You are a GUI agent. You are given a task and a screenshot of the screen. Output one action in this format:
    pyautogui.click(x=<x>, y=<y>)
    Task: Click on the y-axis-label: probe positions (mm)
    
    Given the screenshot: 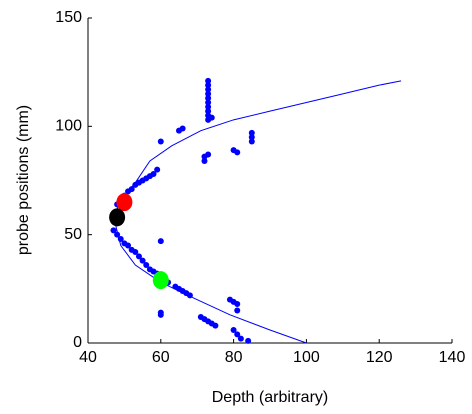 What is the action you would take?
    pyautogui.click(x=23, y=180)
    